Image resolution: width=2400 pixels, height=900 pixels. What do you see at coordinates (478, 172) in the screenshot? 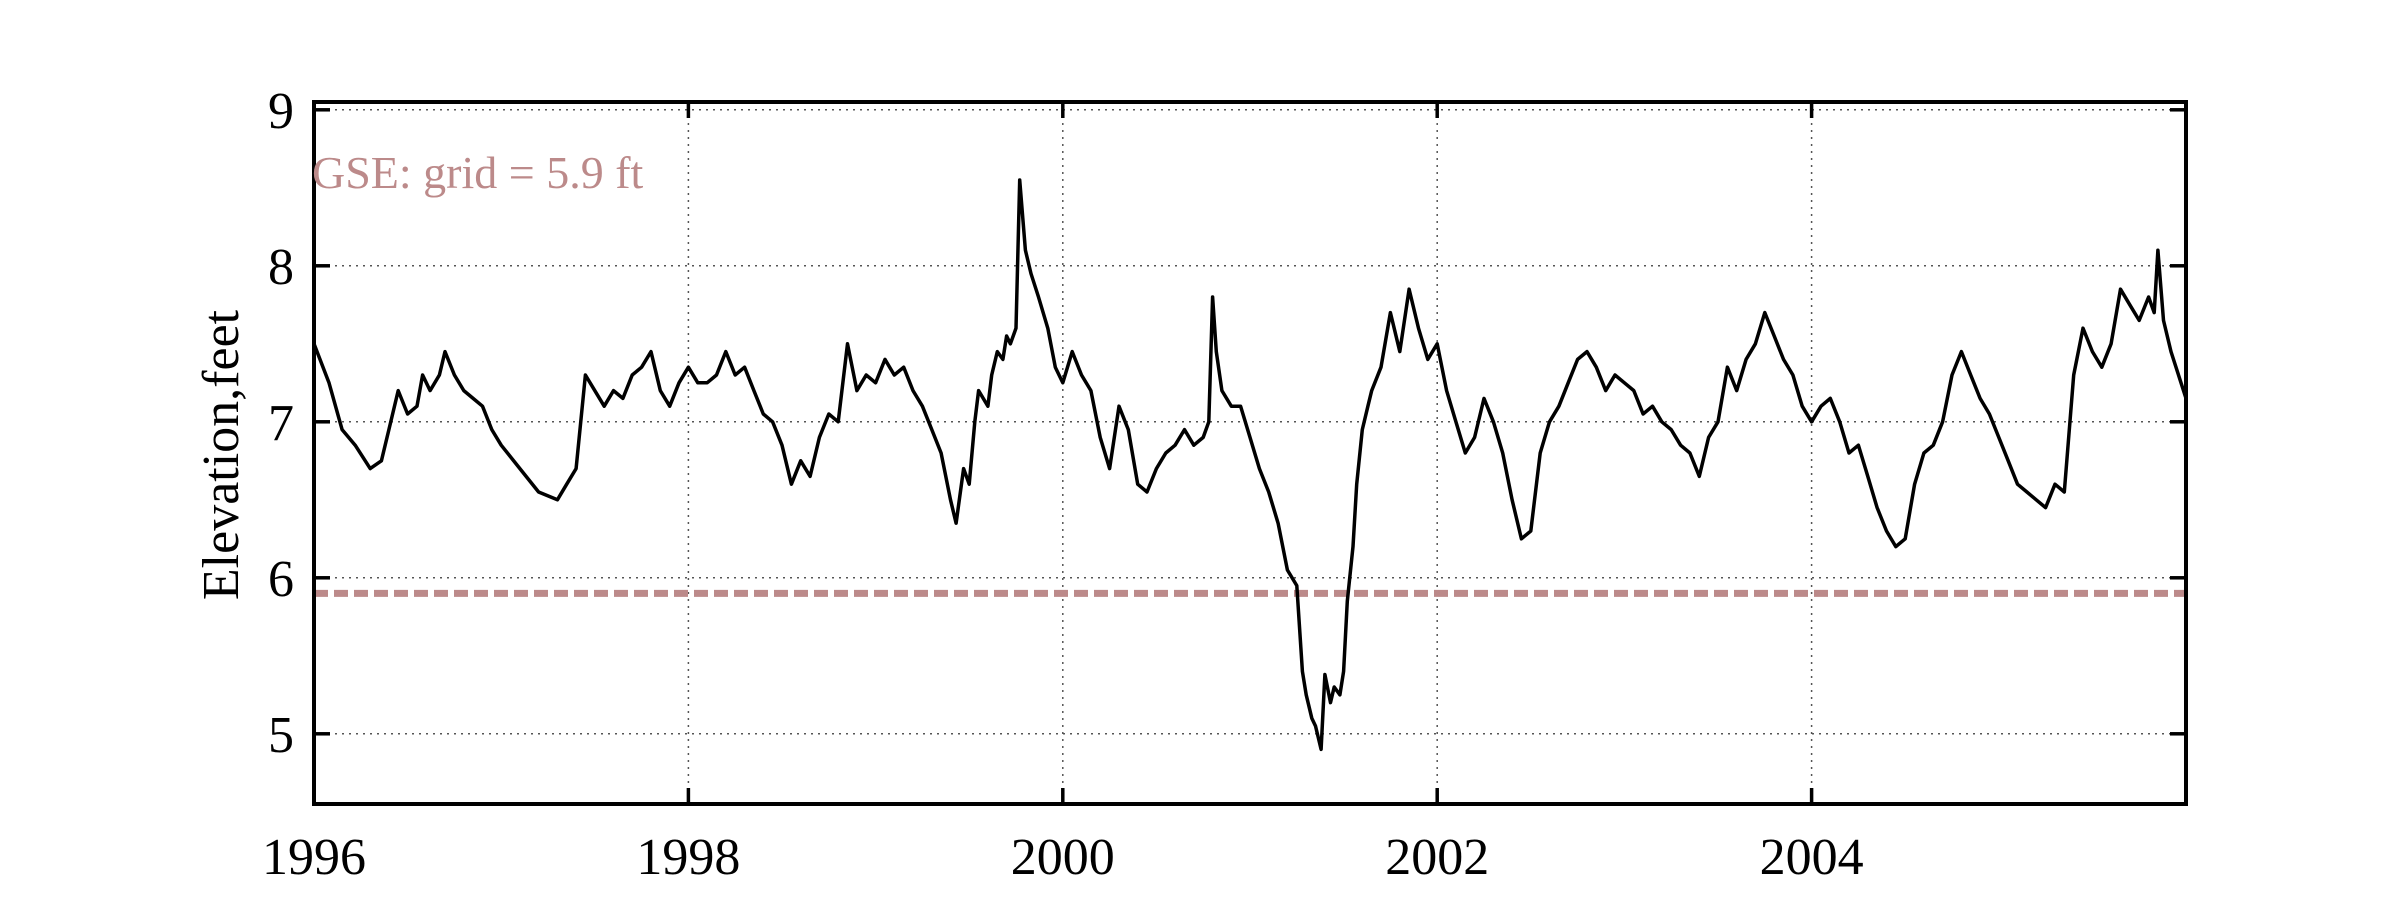
I see `gse-annotation: GSE: grid = 5.9 ft` at bounding box center [478, 172].